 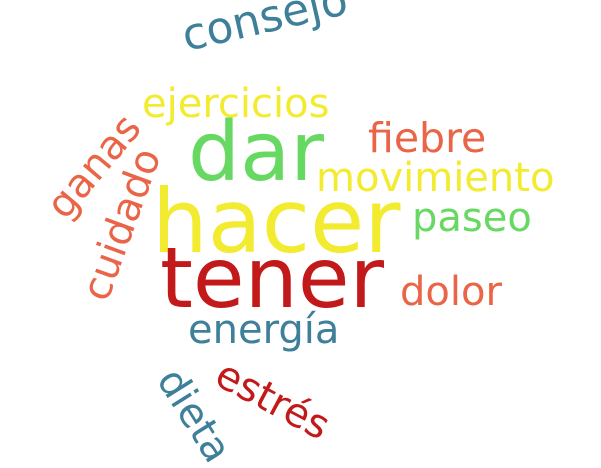 I want to click on word-ejercicios: ejercicios, so click(x=236, y=104).